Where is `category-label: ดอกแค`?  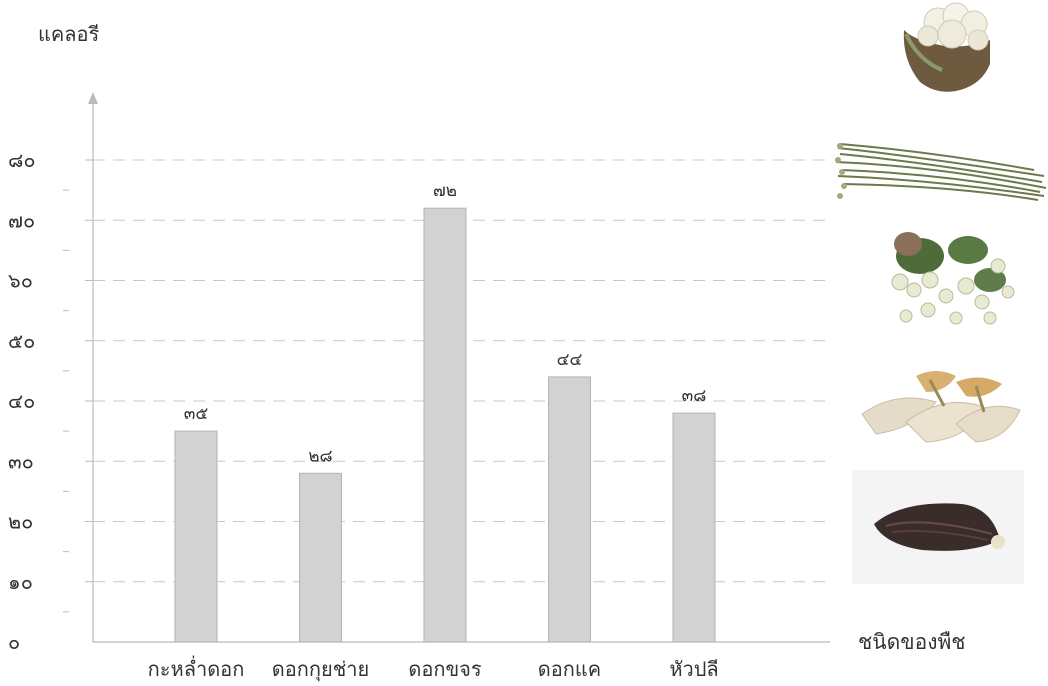 category-label: ดอกแค is located at coordinates (569, 669).